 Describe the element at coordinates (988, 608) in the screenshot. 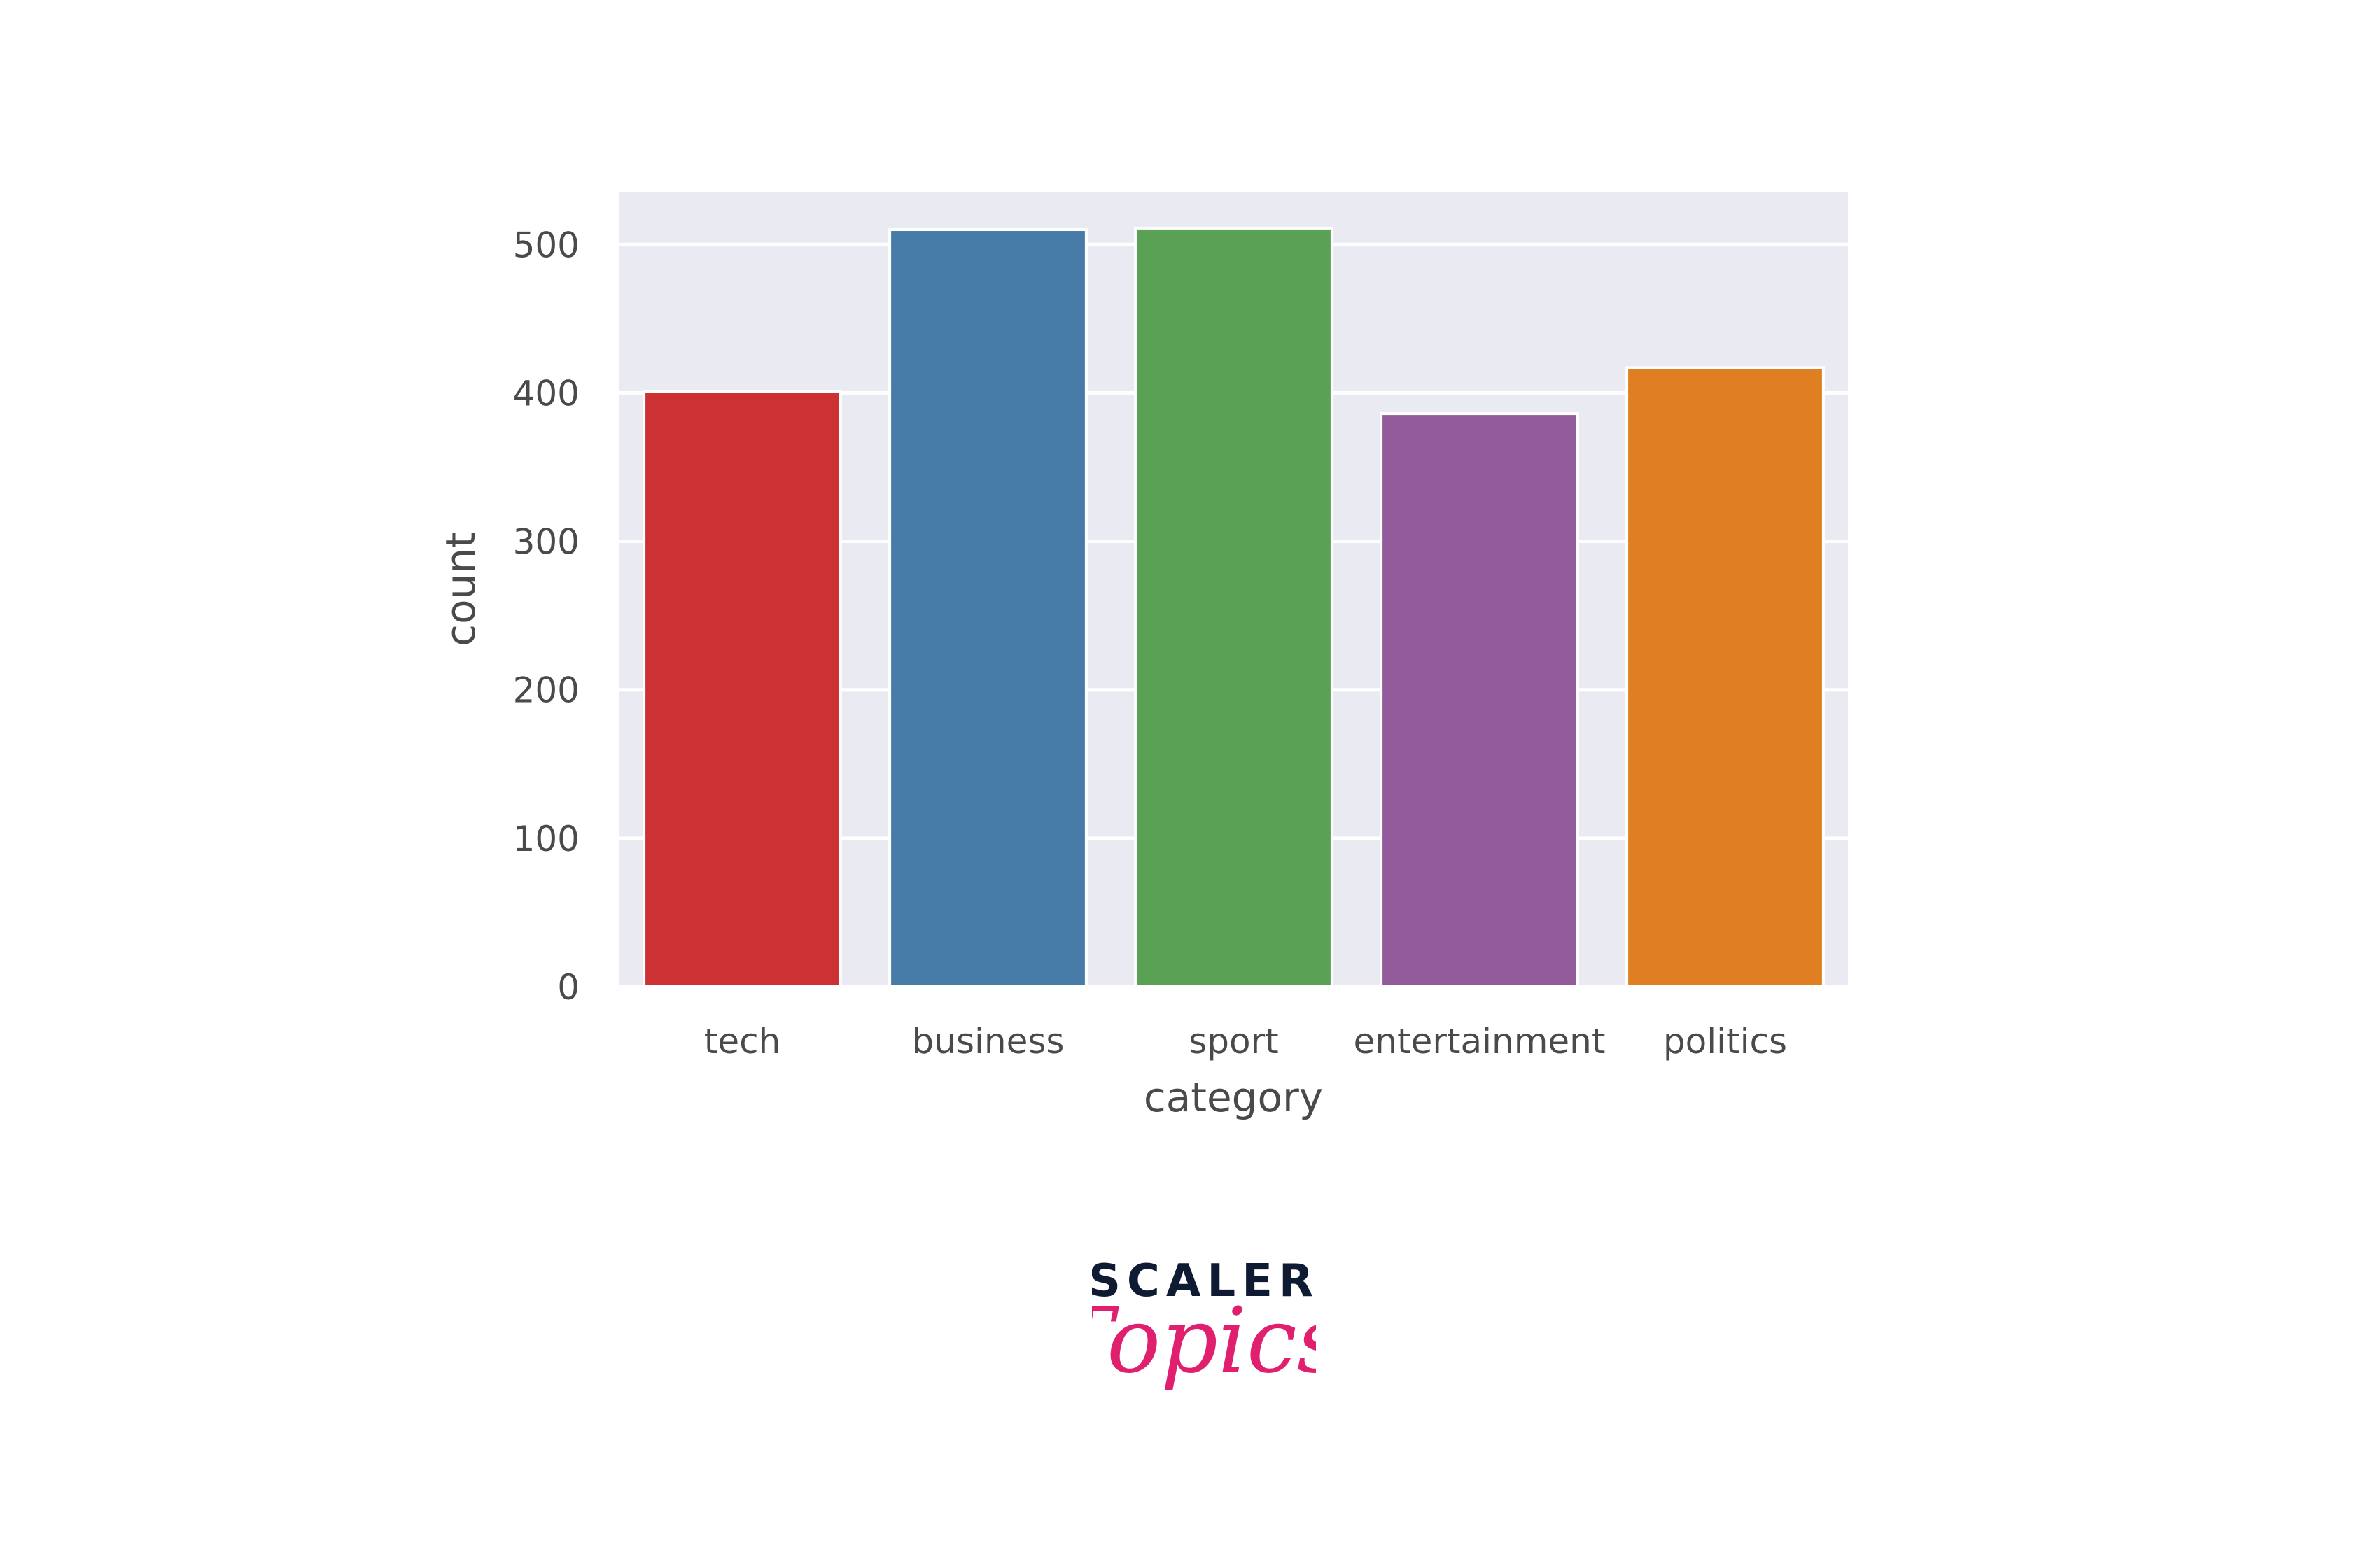

I see `bar-business` at that location.